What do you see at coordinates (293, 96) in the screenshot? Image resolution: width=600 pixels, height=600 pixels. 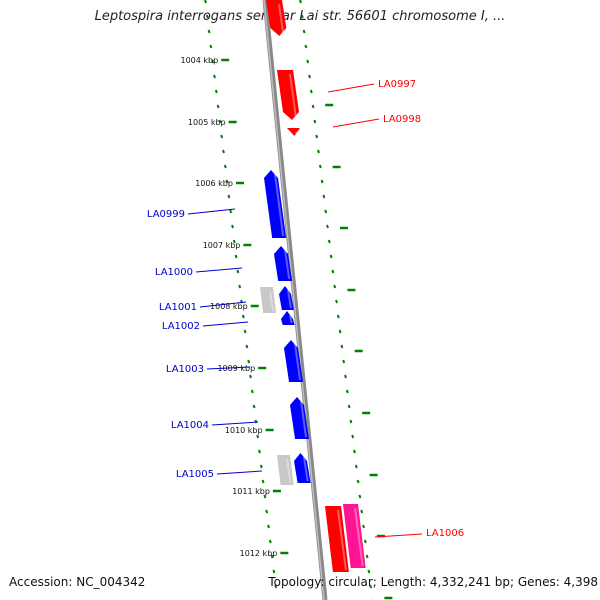 I see `gene-la0997-shine` at bounding box center [293, 96].